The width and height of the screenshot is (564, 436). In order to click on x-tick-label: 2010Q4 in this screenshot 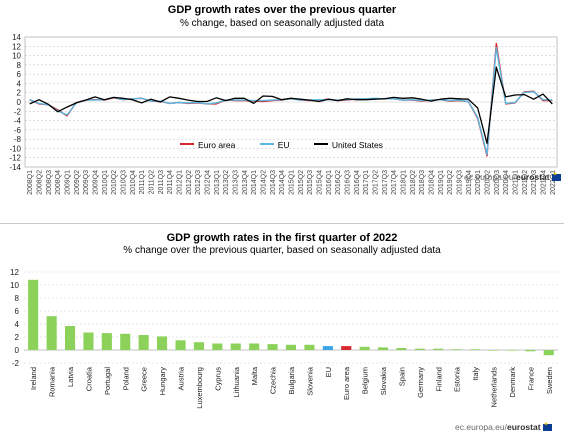, I will do `click(133, 182)`.